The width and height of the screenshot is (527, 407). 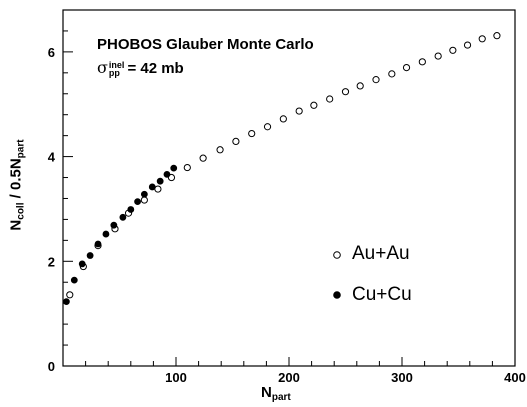 What do you see at coordinates (337, 295) in the screenshot?
I see `legend-marker-cu-cu` at bounding box center [337, 295].